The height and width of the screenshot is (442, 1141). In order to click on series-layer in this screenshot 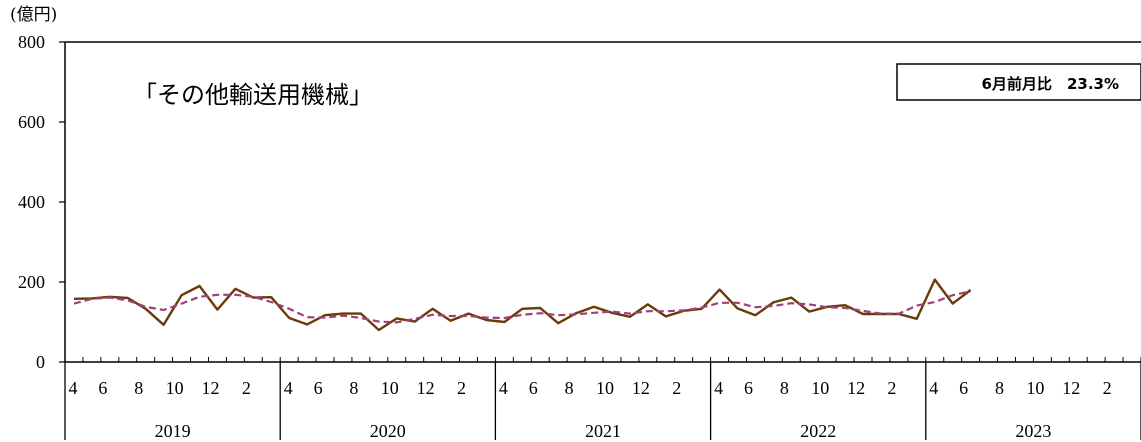, I will do `click(522, 305)`.